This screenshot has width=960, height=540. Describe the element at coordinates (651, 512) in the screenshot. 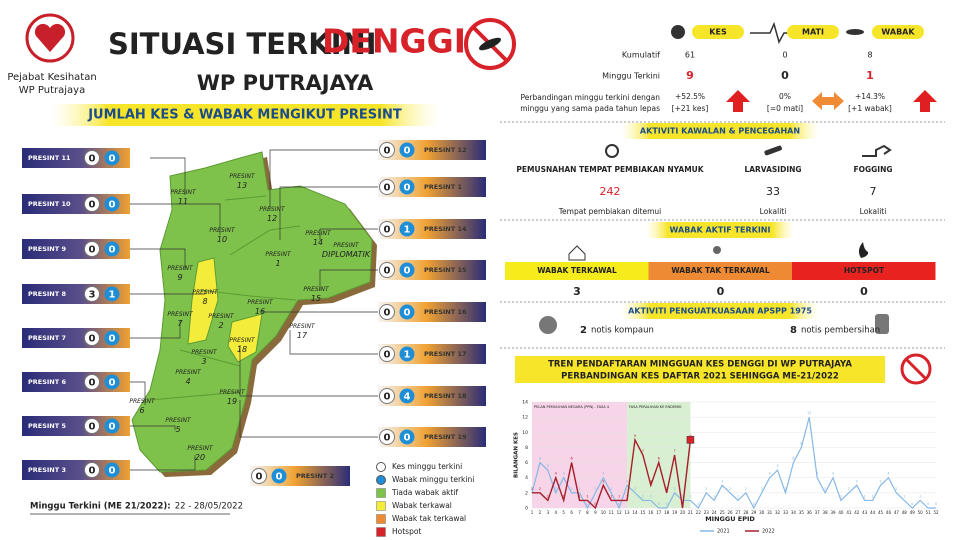

I see `x-tick-label: 16` at that location.